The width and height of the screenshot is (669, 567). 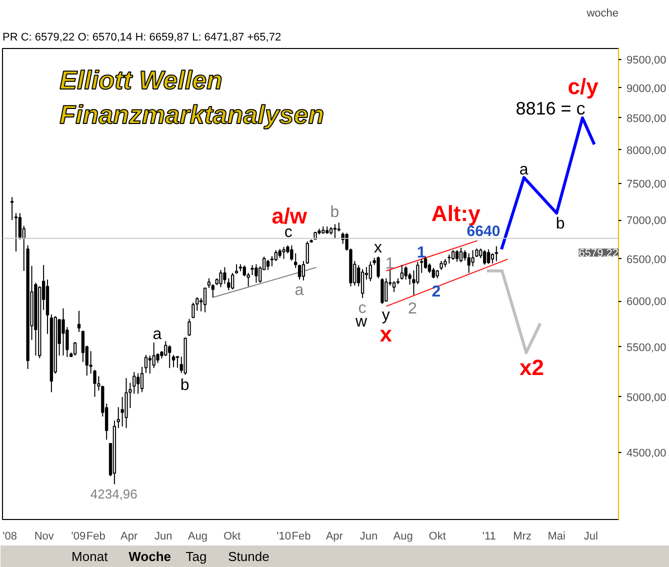 I want to click on text: Stunde, so click(x=249, y=556).